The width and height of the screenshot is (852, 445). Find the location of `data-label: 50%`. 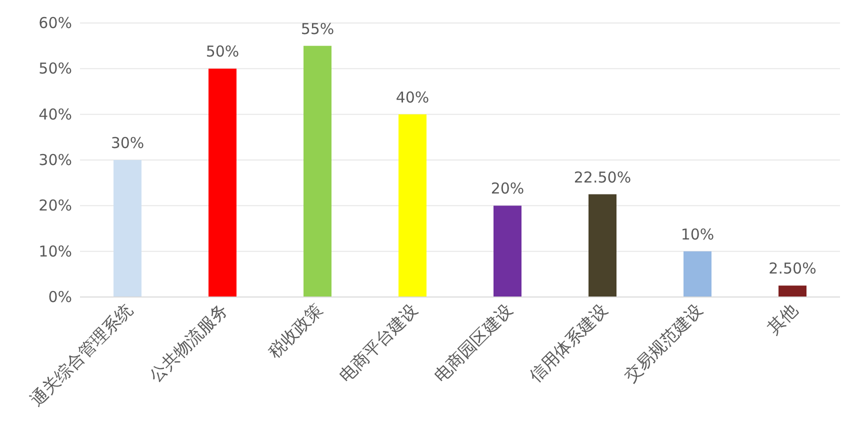

data-label: 50% is located at coordinates (223, 51).